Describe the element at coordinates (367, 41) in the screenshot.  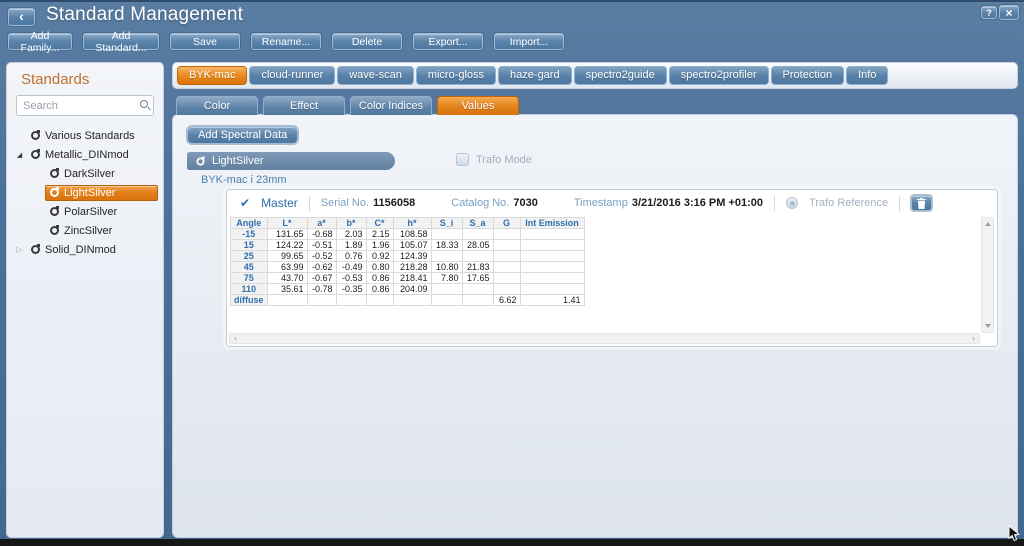
I see `delete-button: Delete` at that location.